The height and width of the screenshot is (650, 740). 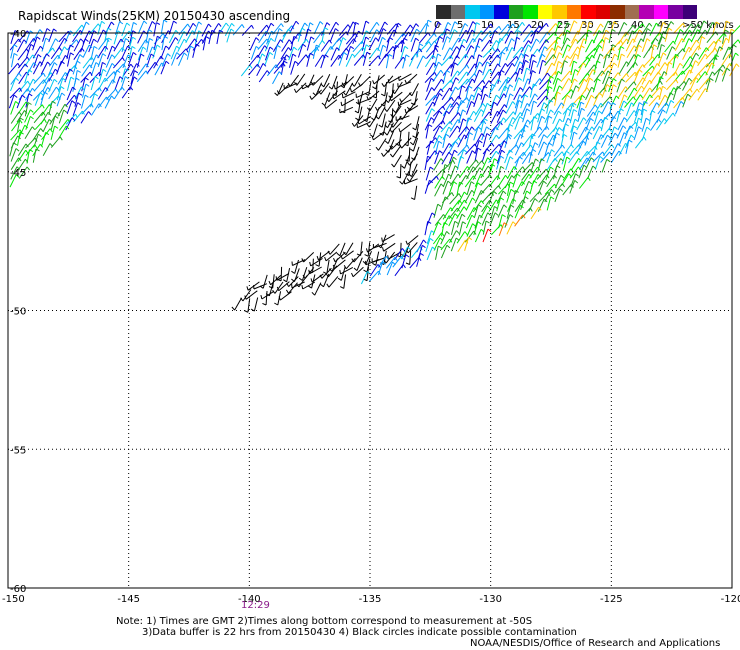 I want to click on colorbar-swatch, so click(x=486, y=12).